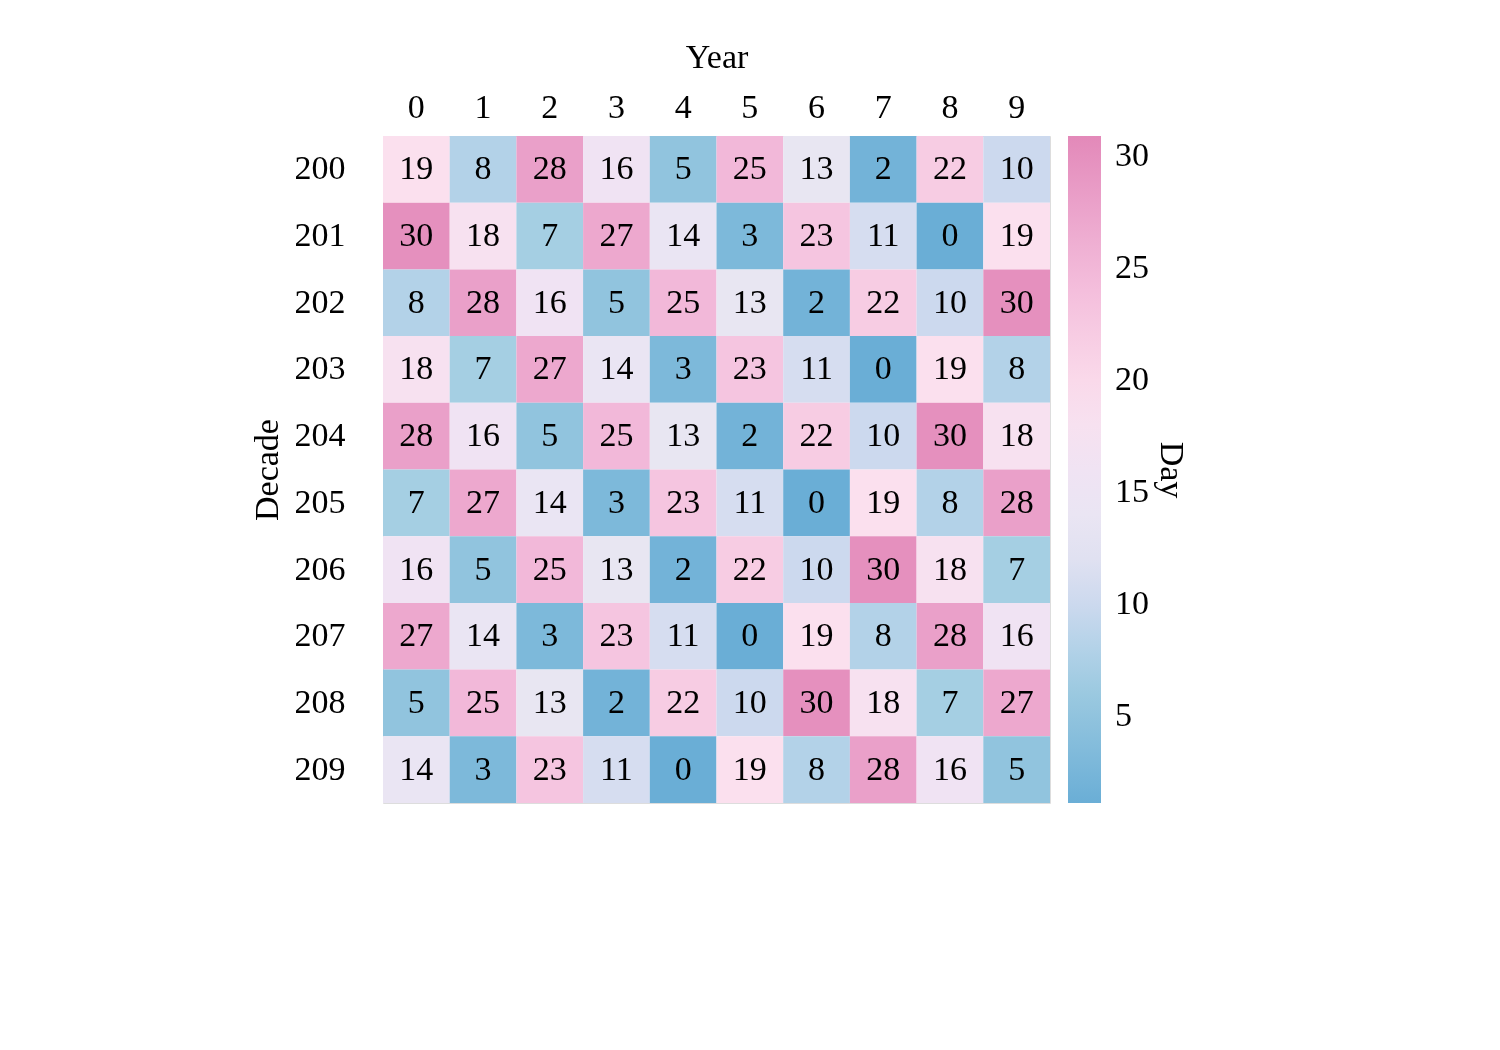 This screenshot has width=1500, height=1050. What do you see at coordinates (616, 106) in the screenshot?
I see `x-tick-label: 3` at bounding box center [616, 106].